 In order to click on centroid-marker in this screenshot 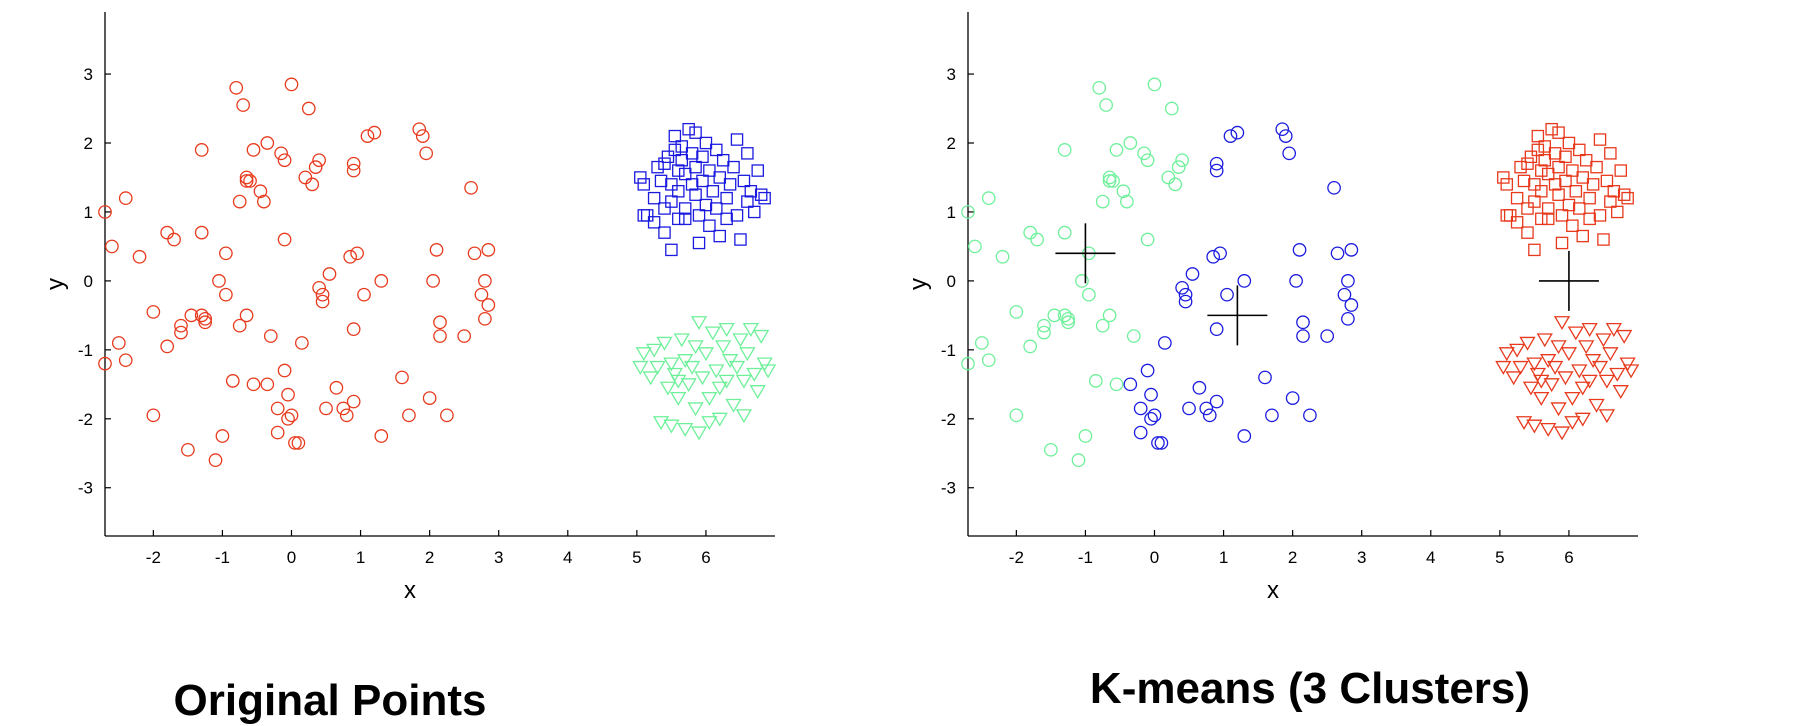, I will do `click(1568, 280)`.